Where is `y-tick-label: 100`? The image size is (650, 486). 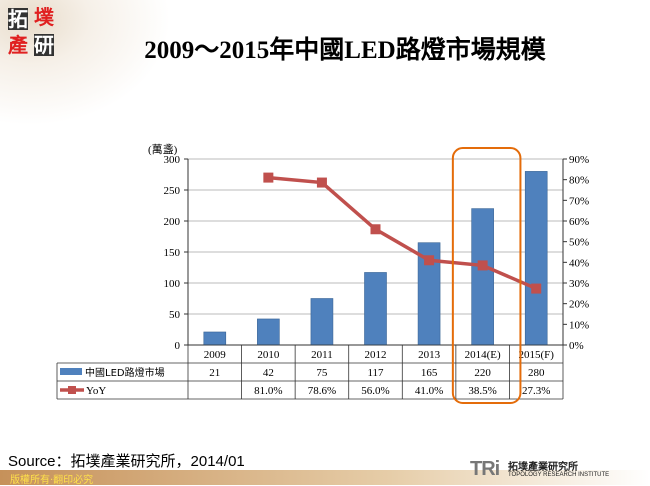
y-tick-label: 100 is located at coordinates (172, 284).